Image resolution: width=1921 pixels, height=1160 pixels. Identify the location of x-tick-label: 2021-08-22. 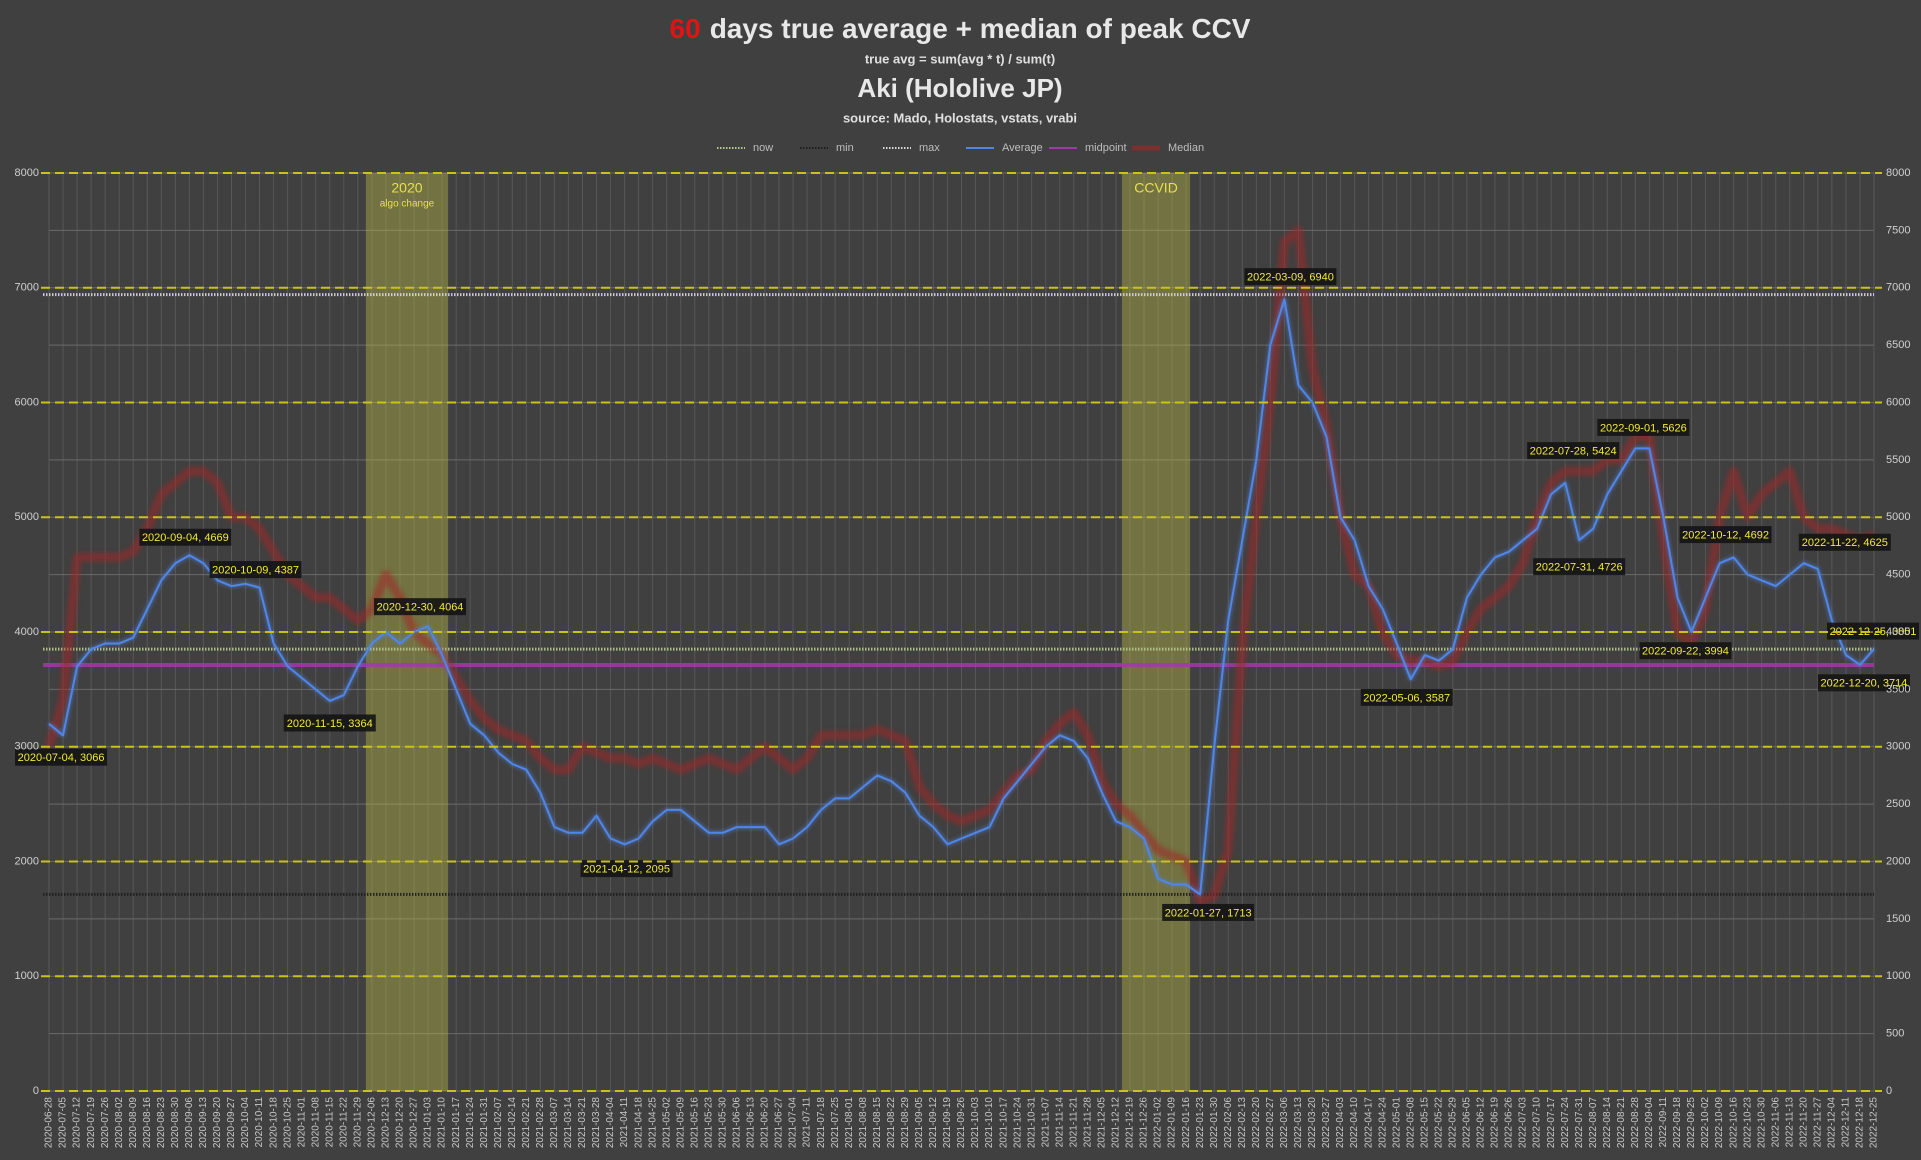
(891, 1123).